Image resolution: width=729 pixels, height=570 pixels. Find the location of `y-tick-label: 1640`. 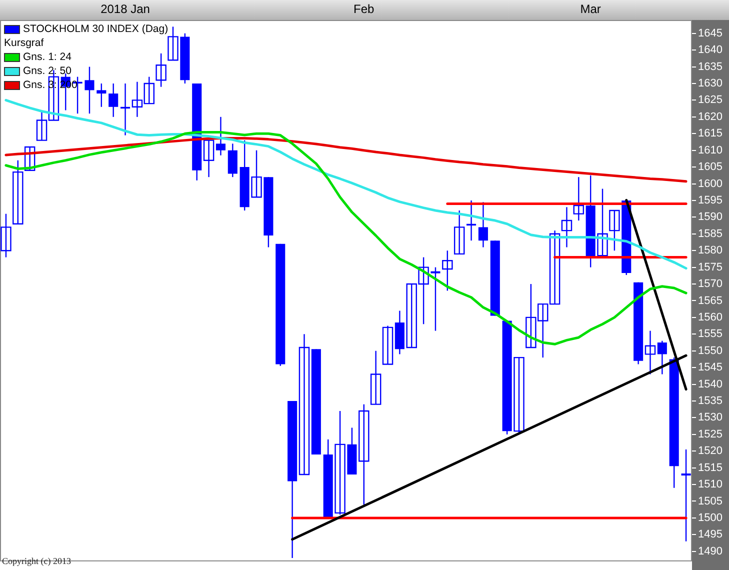

y-tick-label: 1640 is located at coordinates (710, 50).